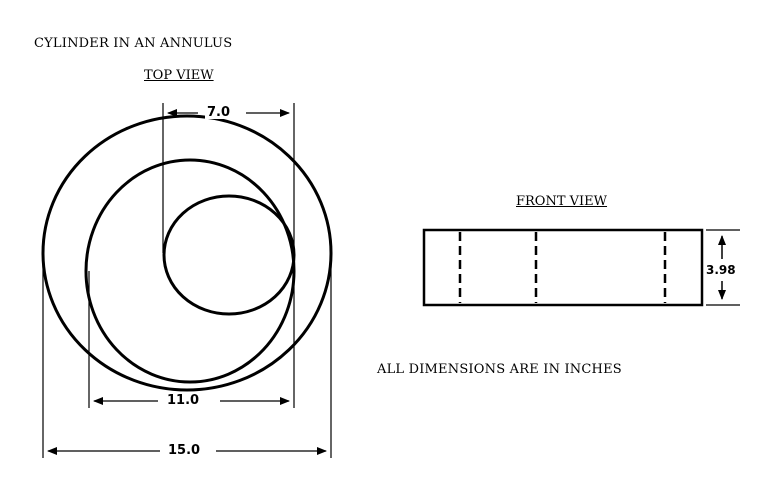  Describe the element at coordinates (562, 201) in the screenshot. I see `front-view-heading: FRONT VIEW` at that location.